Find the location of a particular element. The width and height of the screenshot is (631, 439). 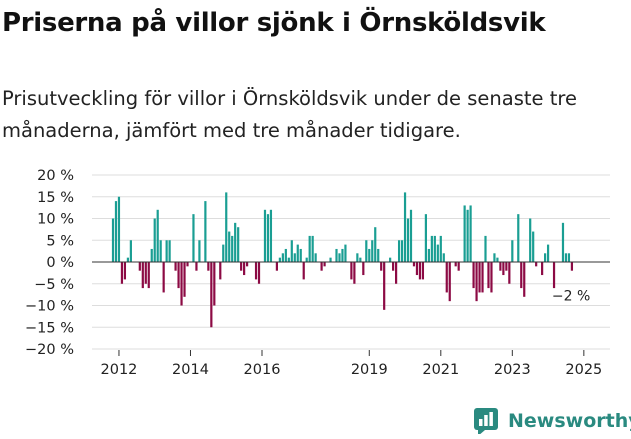

y-tick-label: 20 % is located at coordinates (55, 176).